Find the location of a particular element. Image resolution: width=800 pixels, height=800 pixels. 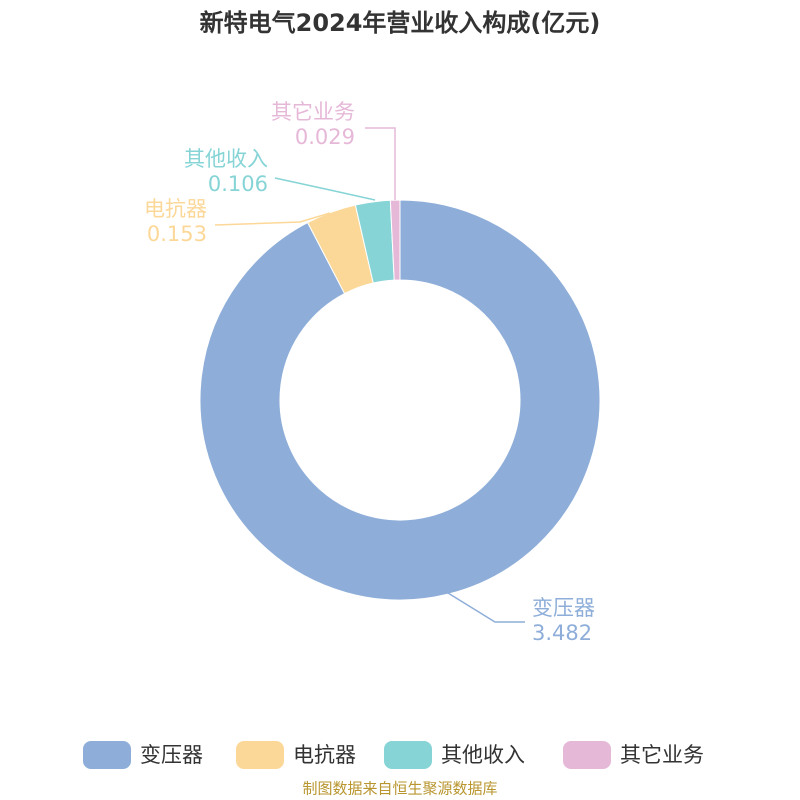

value-label: 0.029 is located at coordinates (325, 137).